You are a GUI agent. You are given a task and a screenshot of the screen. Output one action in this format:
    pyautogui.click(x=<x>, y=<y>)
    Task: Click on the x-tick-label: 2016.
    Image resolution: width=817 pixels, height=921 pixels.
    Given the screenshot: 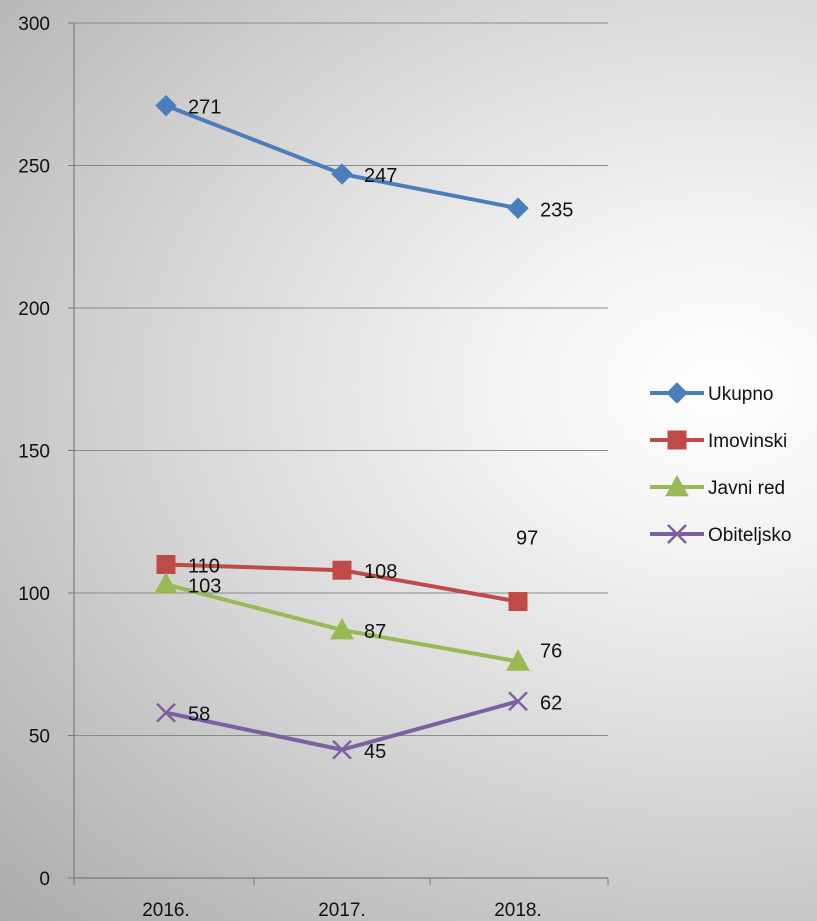 What is the action you would take?
    pyautogui.click(x=166, y=910)
    